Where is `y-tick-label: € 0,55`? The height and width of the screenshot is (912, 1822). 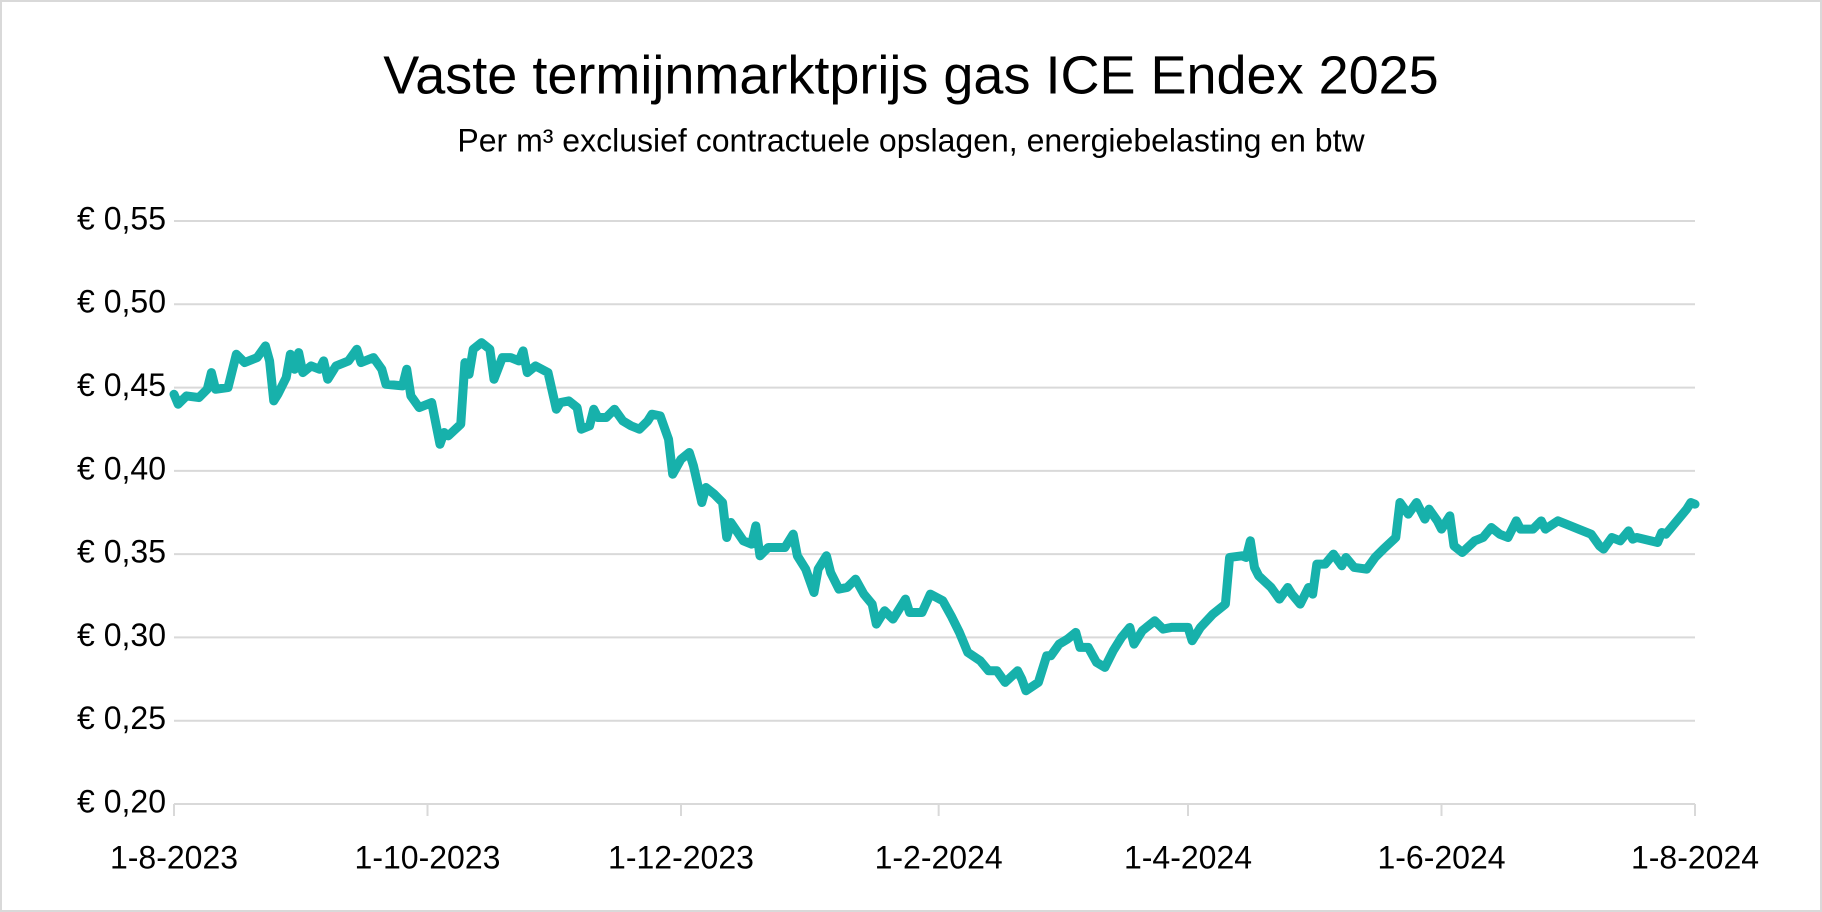
y-tick-label: € 0,55 is located at coordinates (121, 218).